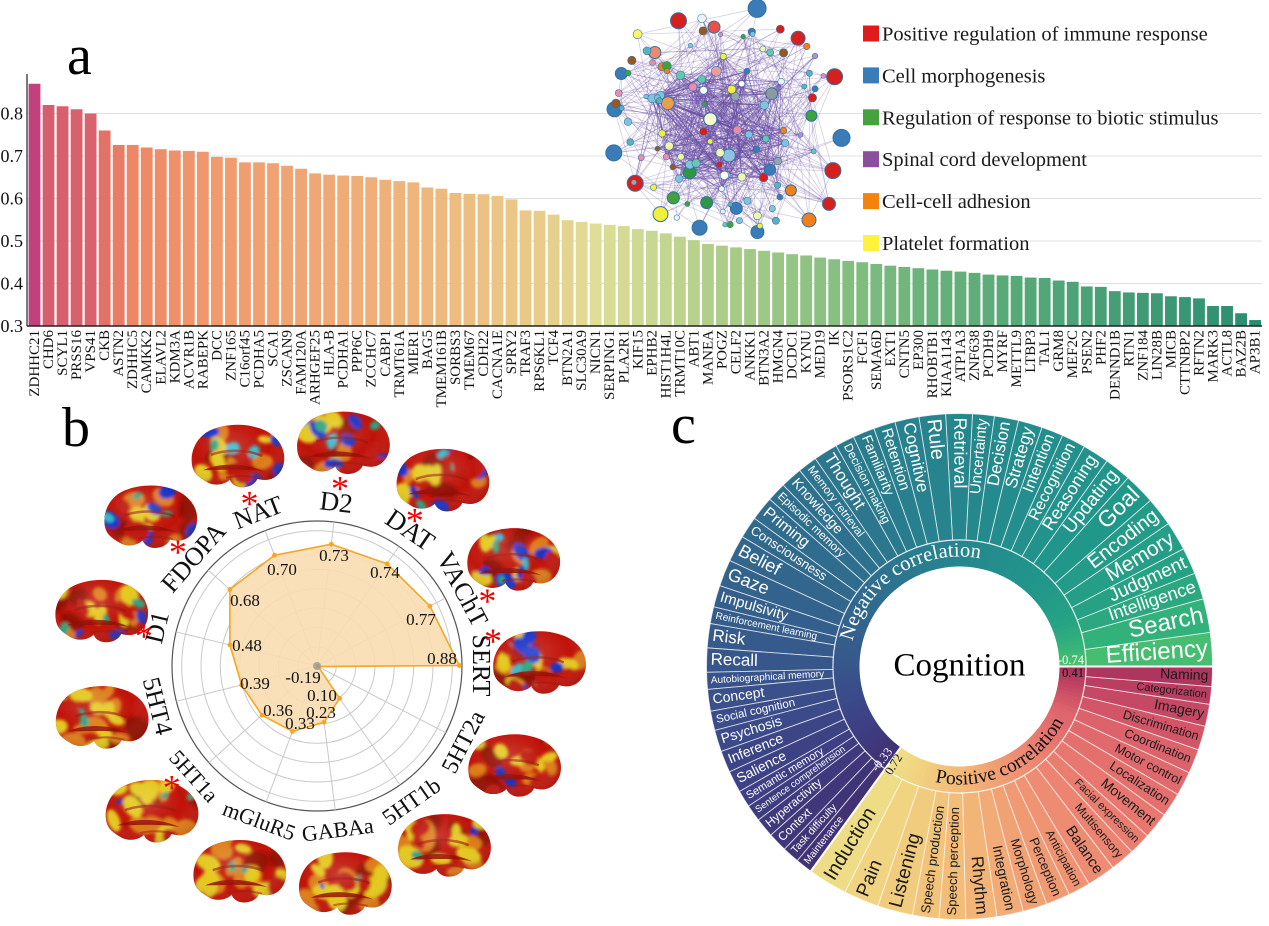 The height and width of the screenshot is (926, 1269). Describe the element at coordinates (959, 666) in the screenshot. I see `svg-text: Cognition` at that location.